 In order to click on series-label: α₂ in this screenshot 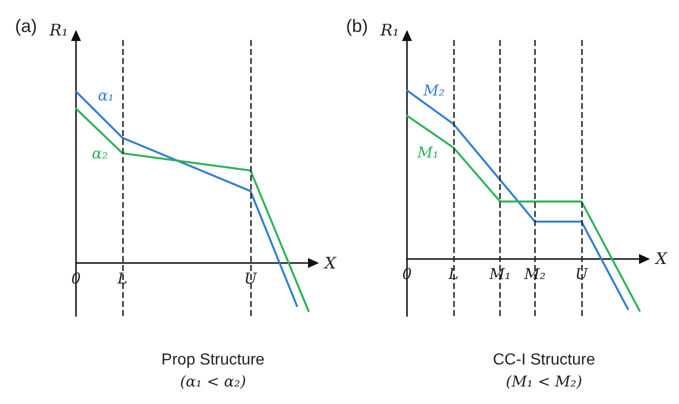, I will do `click(100, 153)`.